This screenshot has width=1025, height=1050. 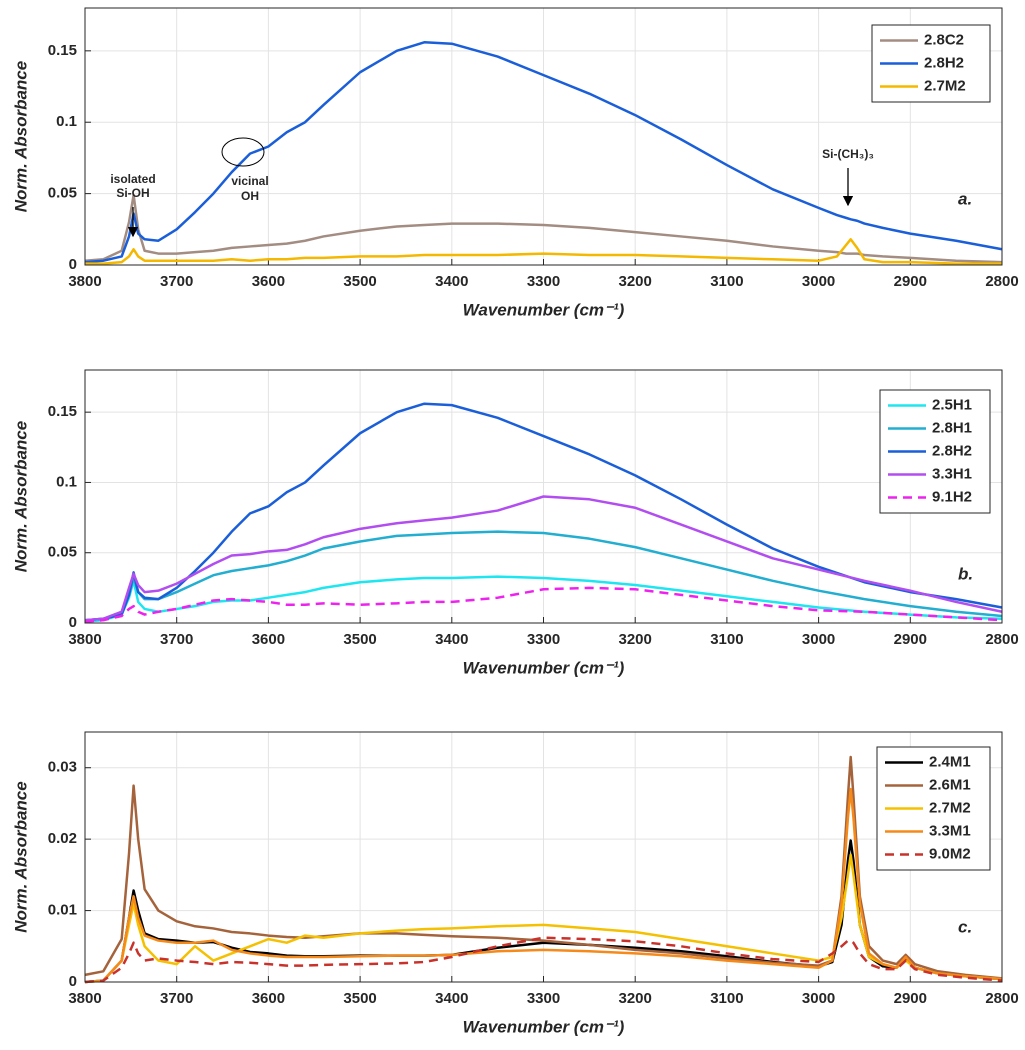 I want to click on y-tick-label: 0.03, so click(x=62, y=767).